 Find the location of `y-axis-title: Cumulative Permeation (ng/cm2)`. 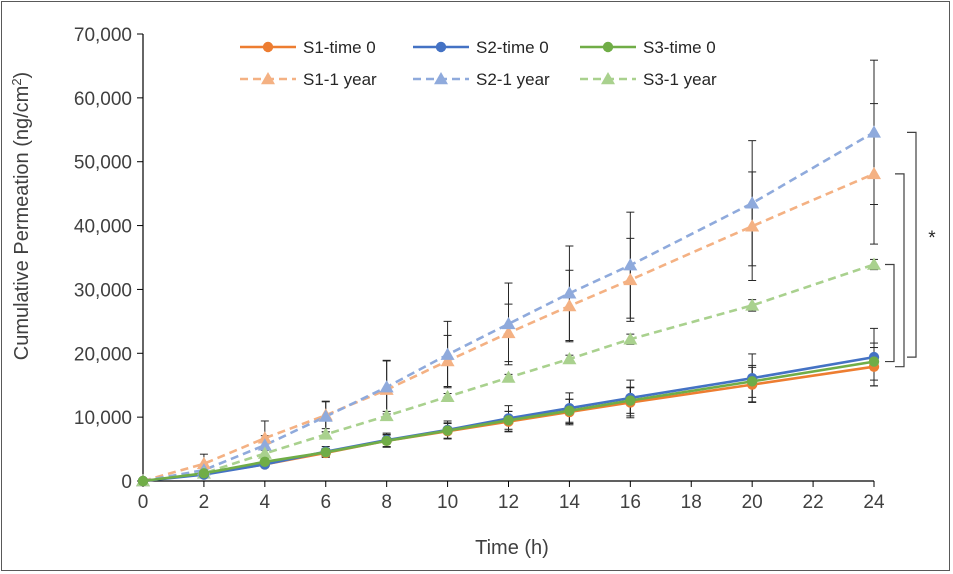

y-axis-title: Cumulative Permeation (ng/cm2) is located at coordinates (21, 216).